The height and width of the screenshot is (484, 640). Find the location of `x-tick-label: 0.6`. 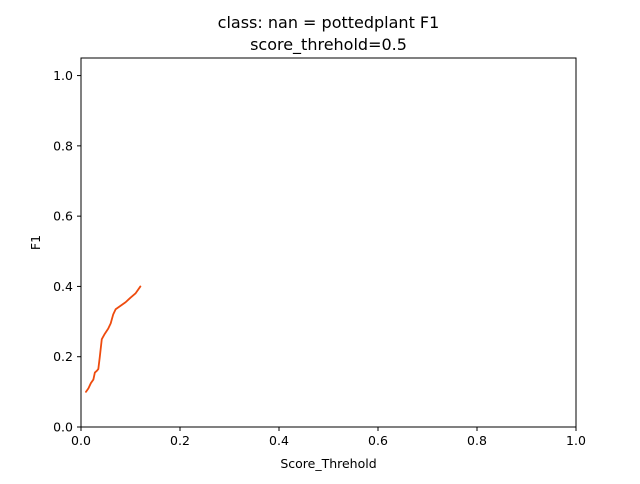

x-tick-label: 0.6 is located at coordinates (378, 440).